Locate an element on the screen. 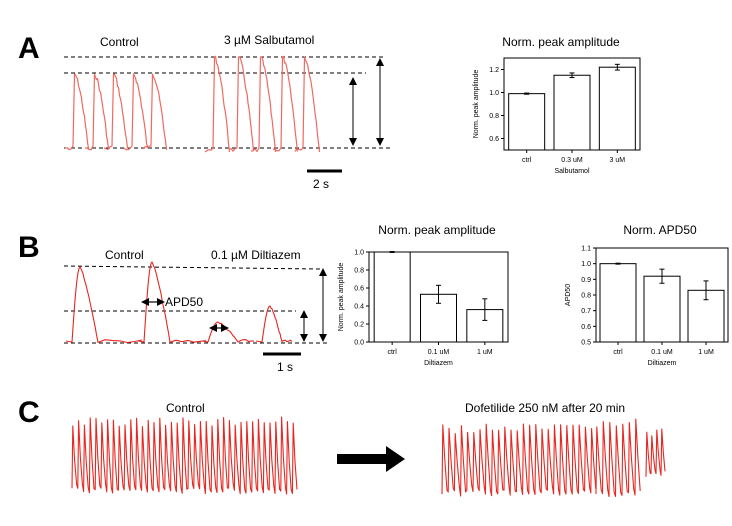  panel-a-drug-trace is located at coordinates (262, 104).